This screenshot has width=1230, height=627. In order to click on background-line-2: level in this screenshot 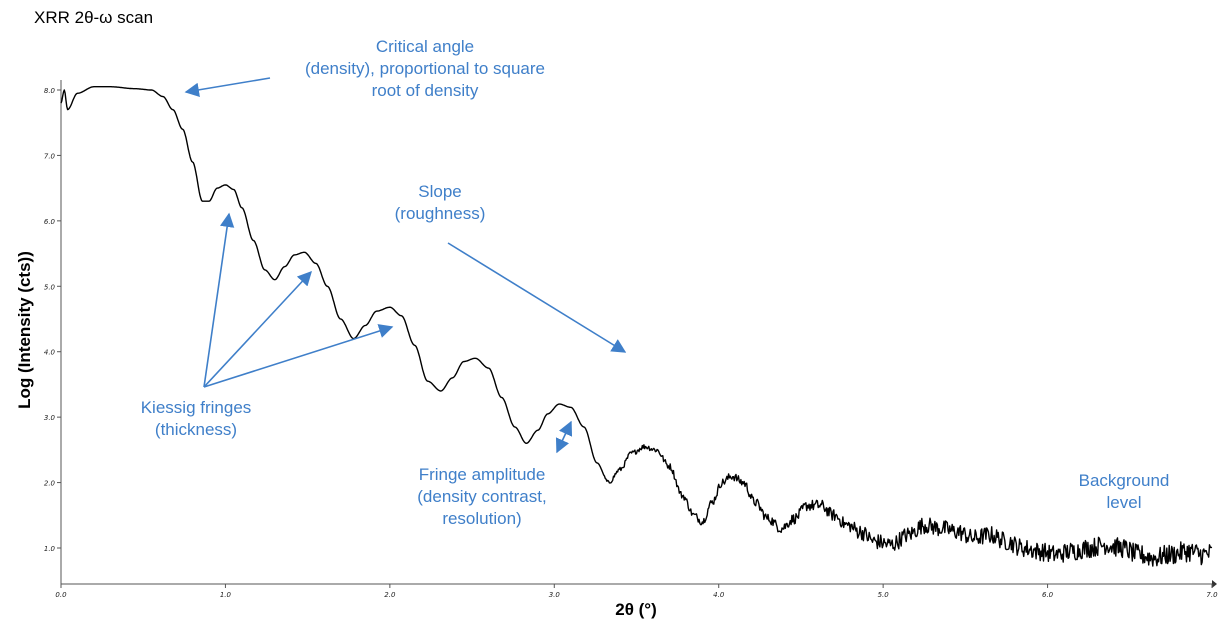, I will do `click(1124, 502)`.